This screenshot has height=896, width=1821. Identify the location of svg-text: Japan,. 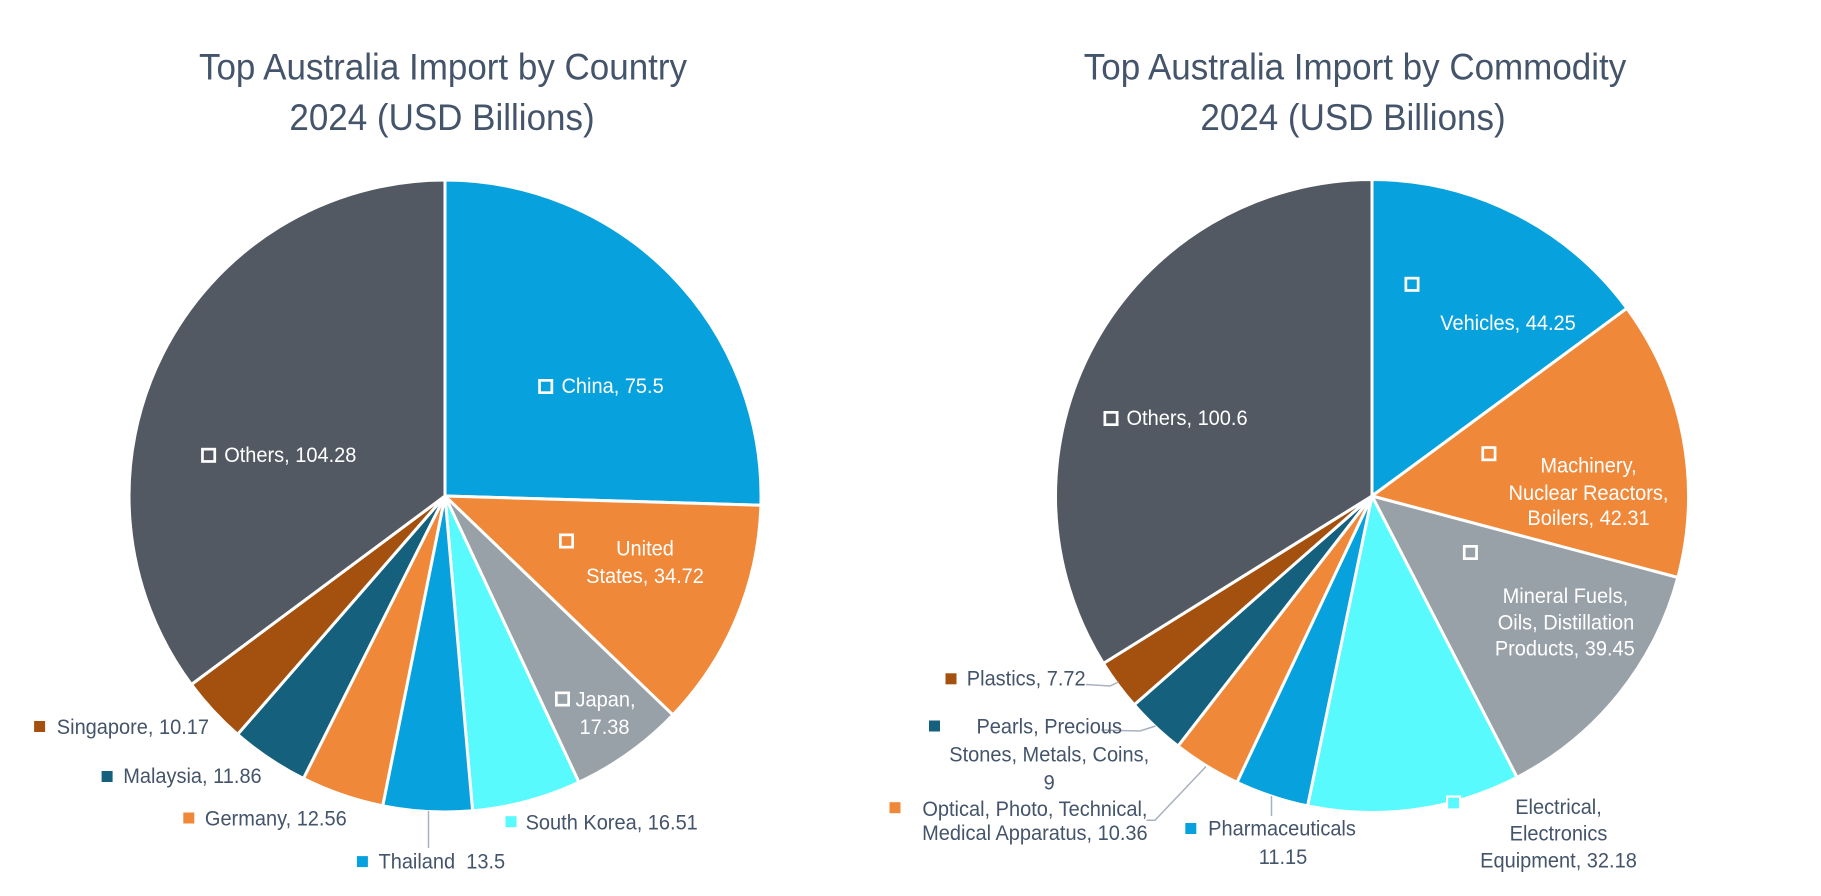
(605, 700).